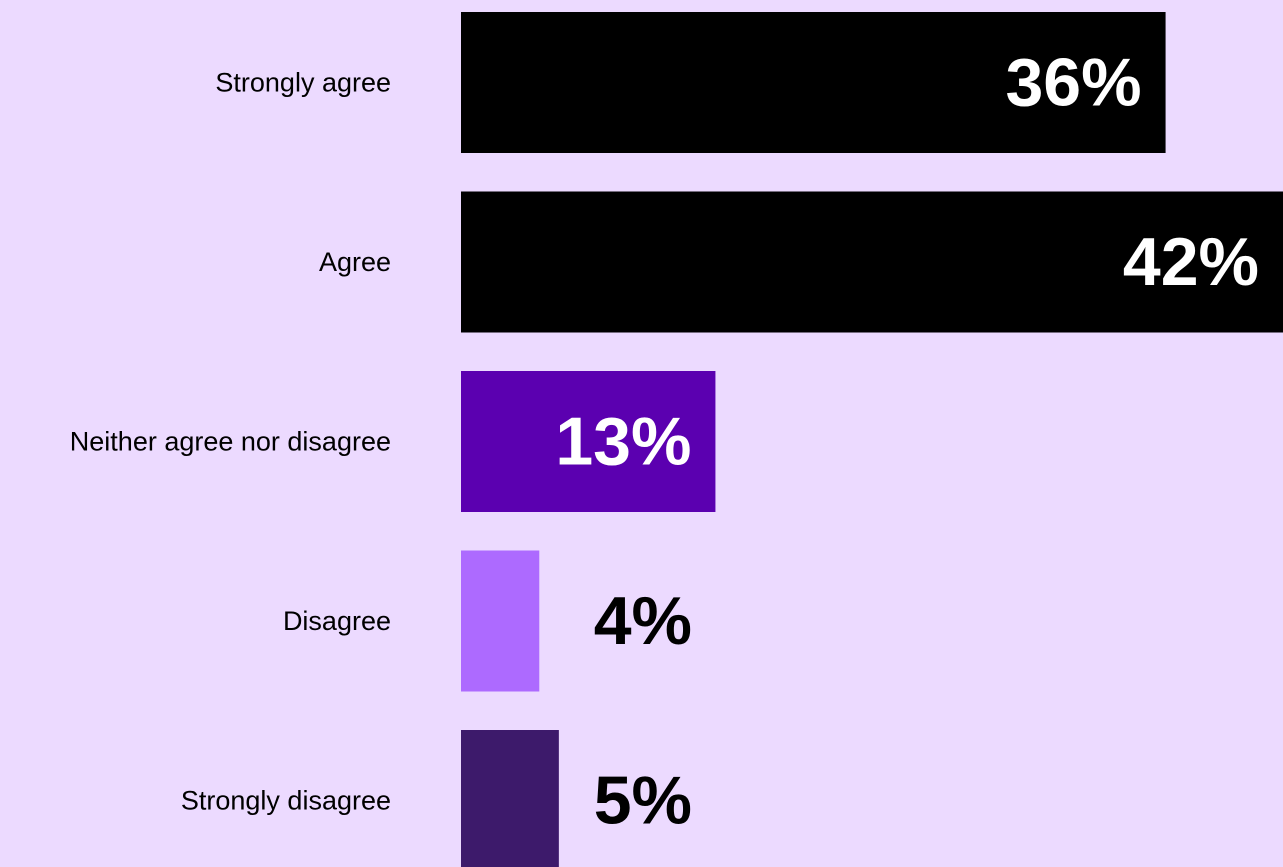 This screenshot has height=867, width=1283. I want to click on category-label-strongly-agree: Strongly agree, so click(303, 83).